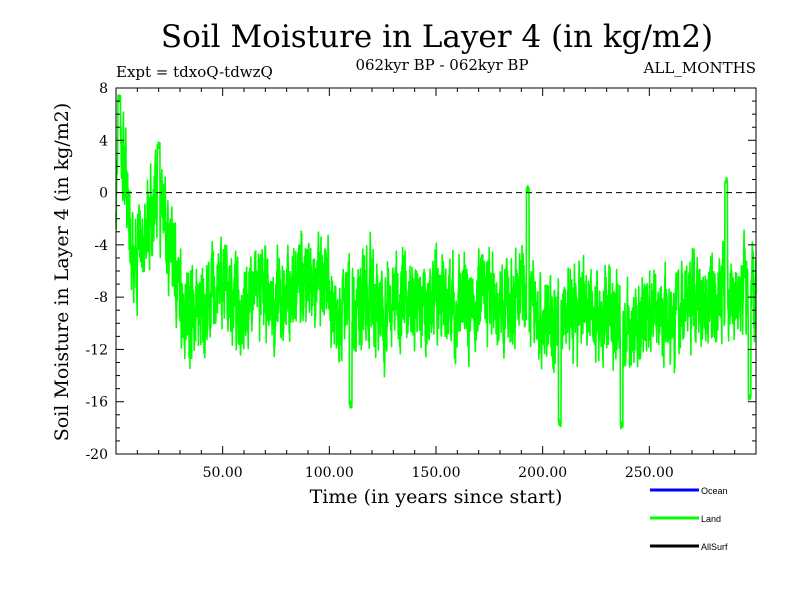  What do you see at coordinates (96, 350) in the screenshot?
I see `y-tick-label: -12` at bounding box center [96, 350].